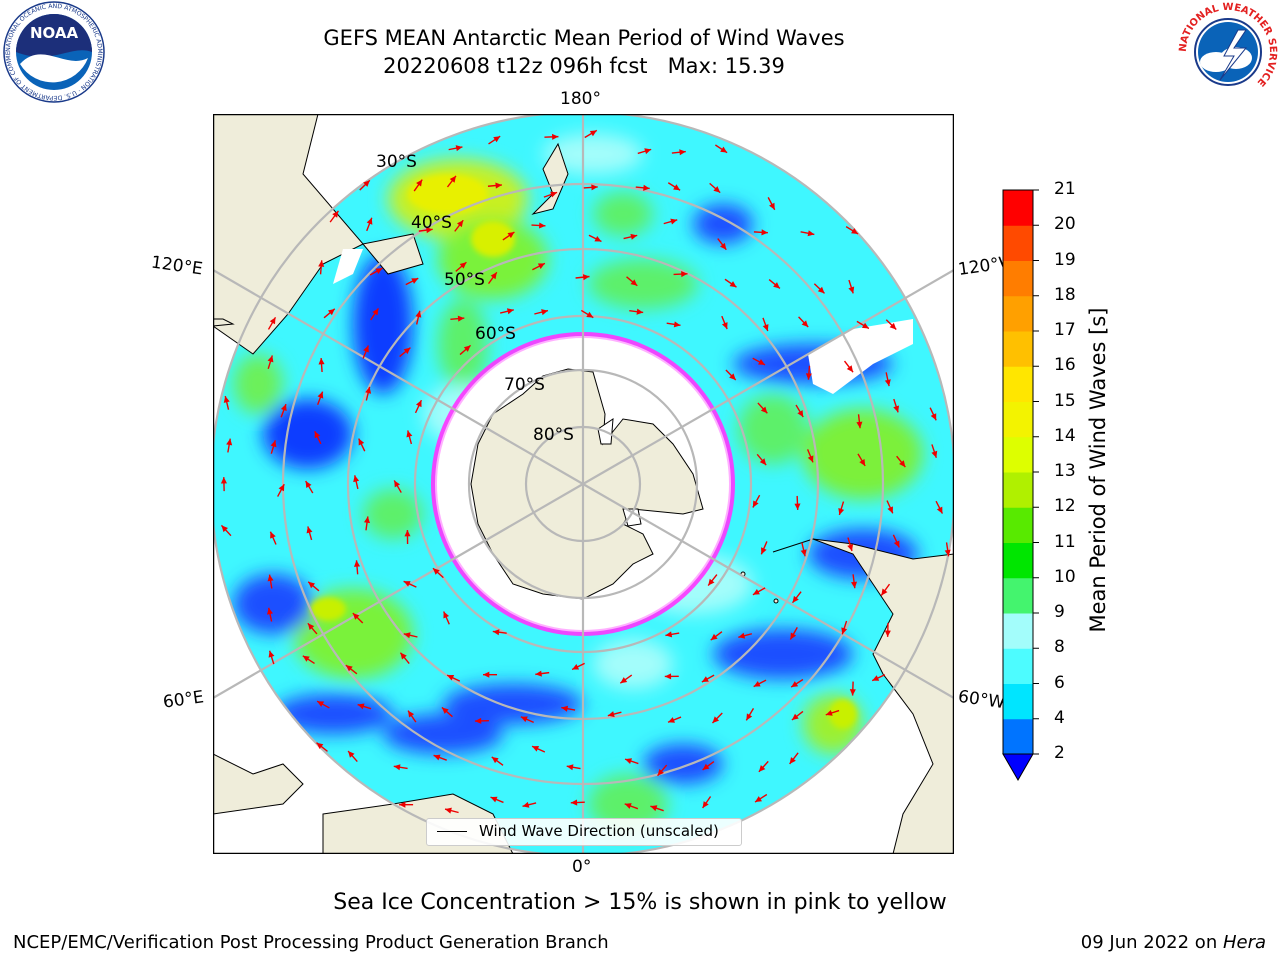 The width and height of the screenshot is (1280, 960). I want to click on lon-label-120e: 120°E, so click(176, 266).